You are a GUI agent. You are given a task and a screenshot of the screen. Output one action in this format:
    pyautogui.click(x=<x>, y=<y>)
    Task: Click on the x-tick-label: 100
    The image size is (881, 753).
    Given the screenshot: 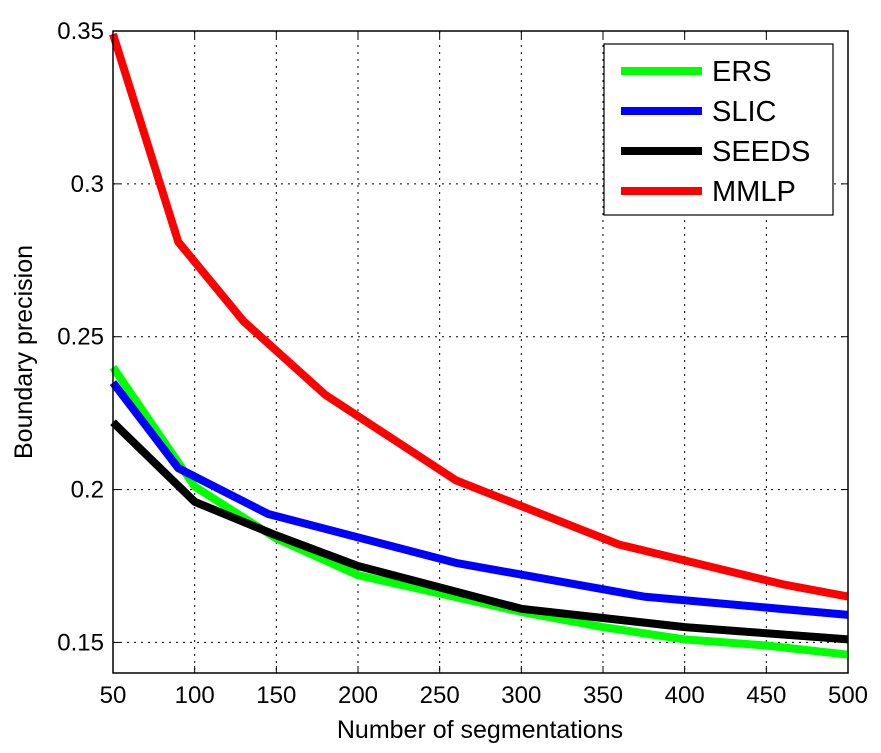 What is the action you would take?
    pyautogui.click(x=195, y=695)
    